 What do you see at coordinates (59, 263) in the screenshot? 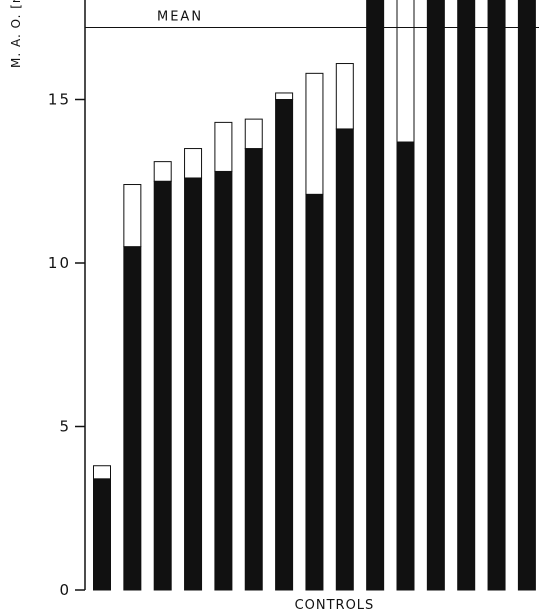
I see `y-tick-label: 10` at bounding box center [59, 263].